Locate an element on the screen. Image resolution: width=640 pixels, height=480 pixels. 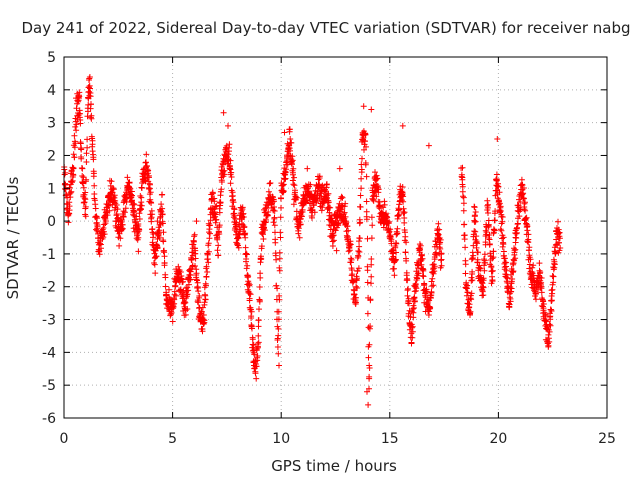
y-tick-label: -6 is located at coordinates (49, 419).